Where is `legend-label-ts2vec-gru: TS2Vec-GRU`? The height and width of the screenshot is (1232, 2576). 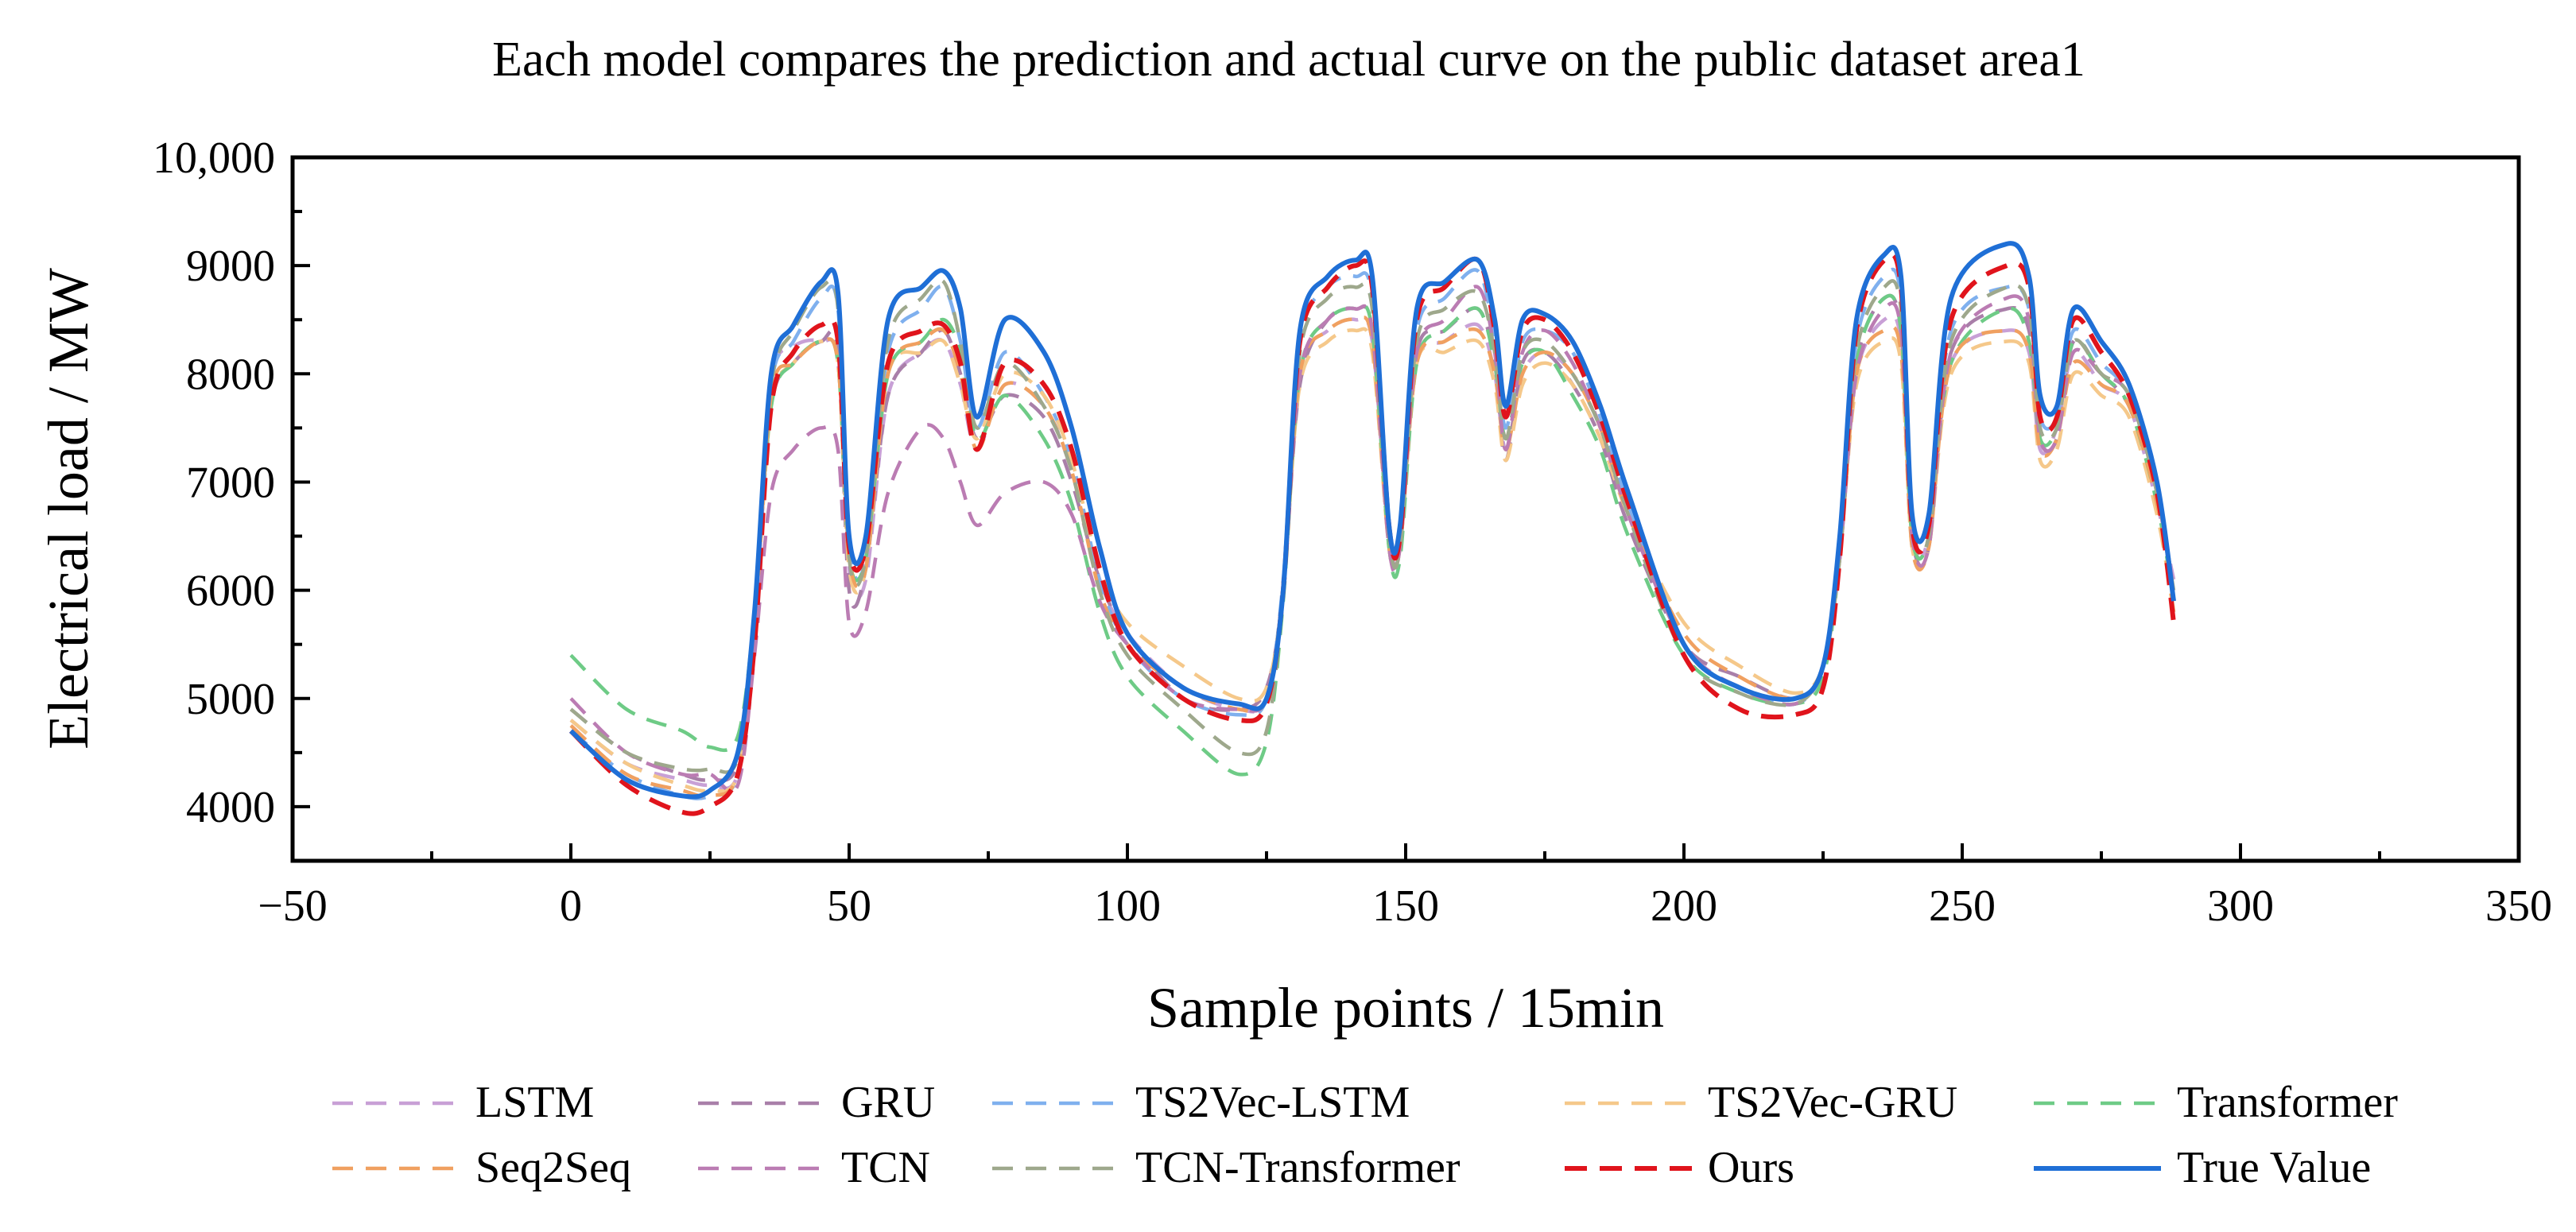 legend-label-ts2vec-gru: TS2Vec-GRU is located at coordinates (1833, 1102).